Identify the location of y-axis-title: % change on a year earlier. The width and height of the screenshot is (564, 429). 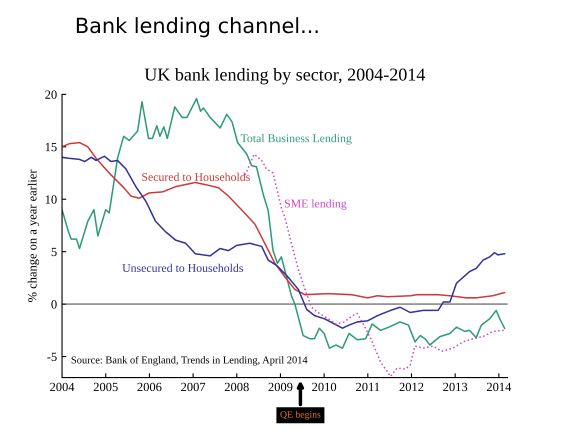
(34, 236).